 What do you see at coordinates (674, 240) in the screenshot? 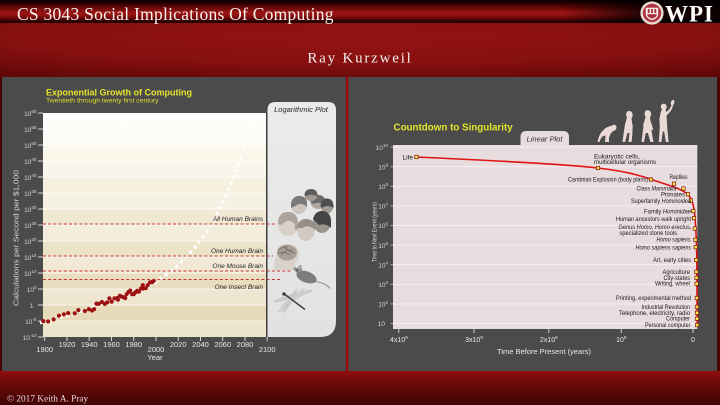
I see `svg-text: Homo sapiens` at bounding box center [674, 240].